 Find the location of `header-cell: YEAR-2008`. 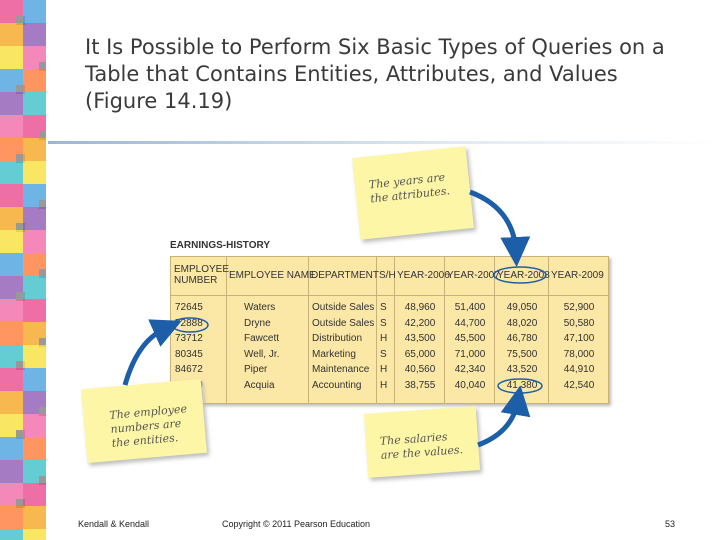

header-cell: YEAR-2008 is located at coordinates (523, 275).